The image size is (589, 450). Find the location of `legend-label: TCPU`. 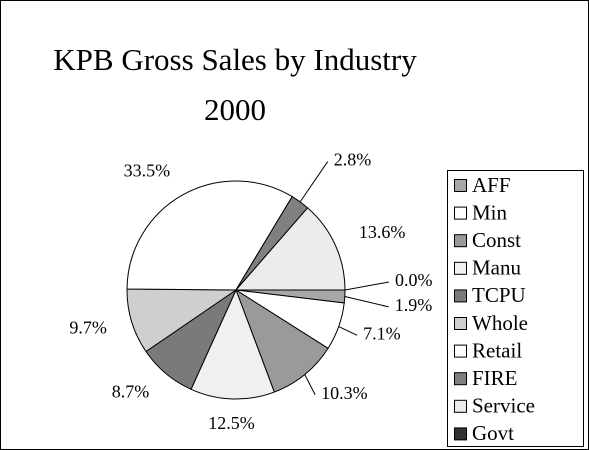

legend-label: TCPU is located at coordinates (499, 295).